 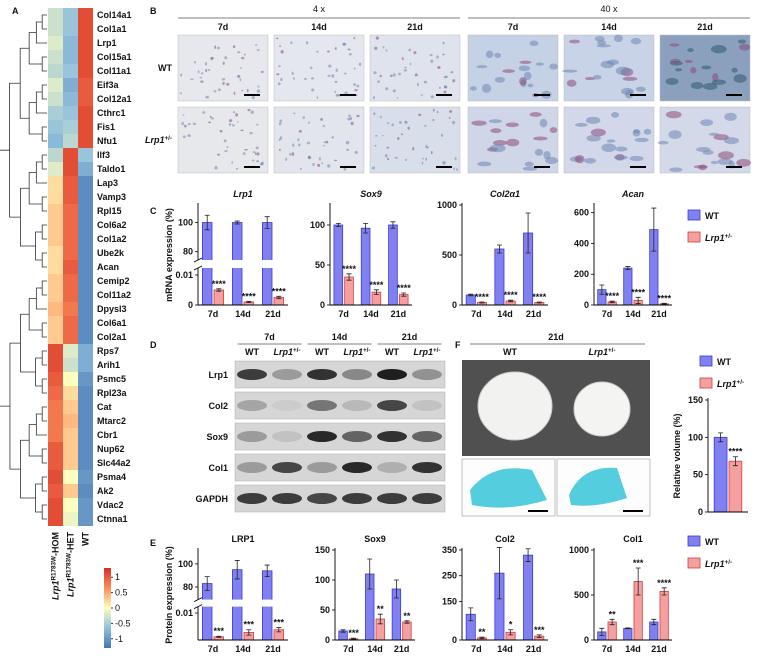 I want to click on label-superscript: +/-, so click(x=729, y=562).